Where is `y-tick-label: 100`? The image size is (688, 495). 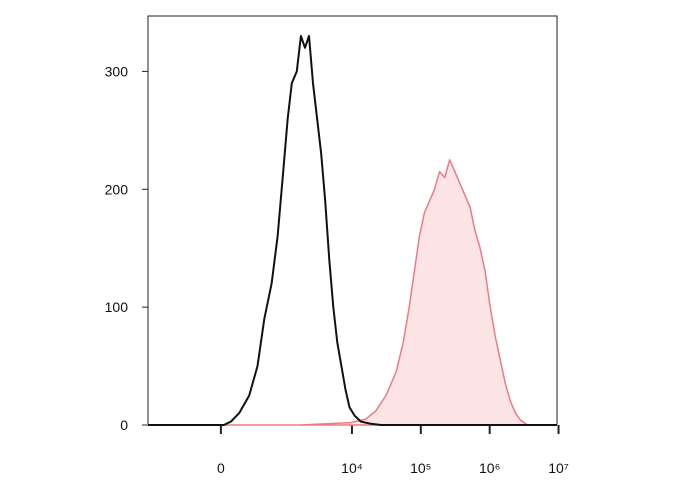
y-tick-label: 100 is located at coordinates (117, 307).